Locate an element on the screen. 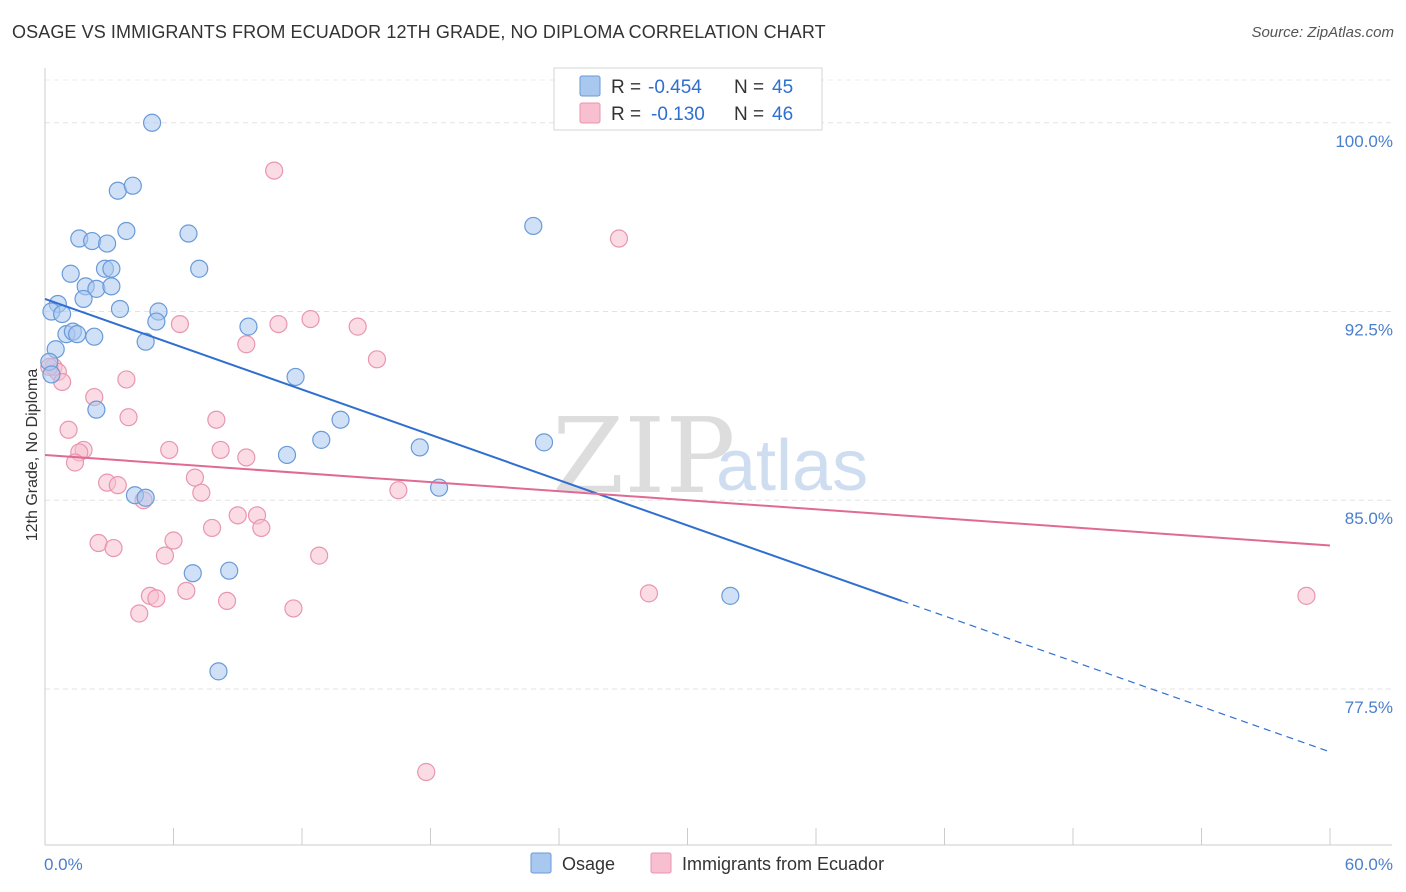 This screenshot has width=1406, height=892. source-label: Source: ZipAtlas.com is located at coordinates (1322, 32).